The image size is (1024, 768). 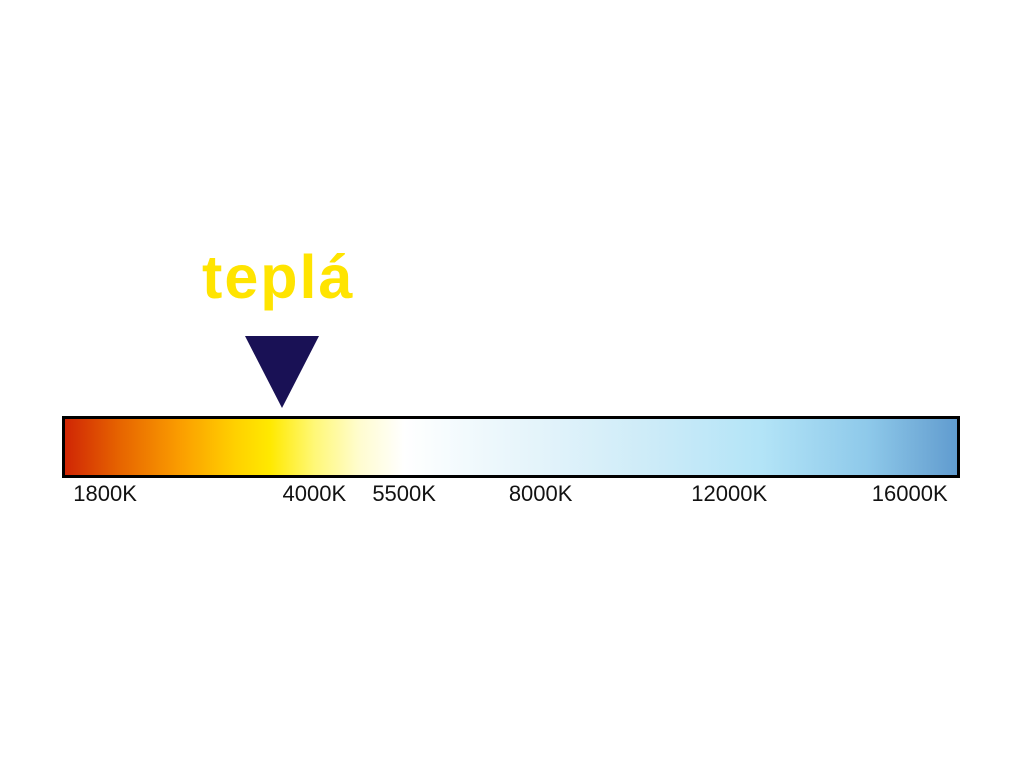 What do you see at coordinates (729, 493) in the screenshot?
I see `tick-label-12000k: 12000K` at bounding box center [729, 493].